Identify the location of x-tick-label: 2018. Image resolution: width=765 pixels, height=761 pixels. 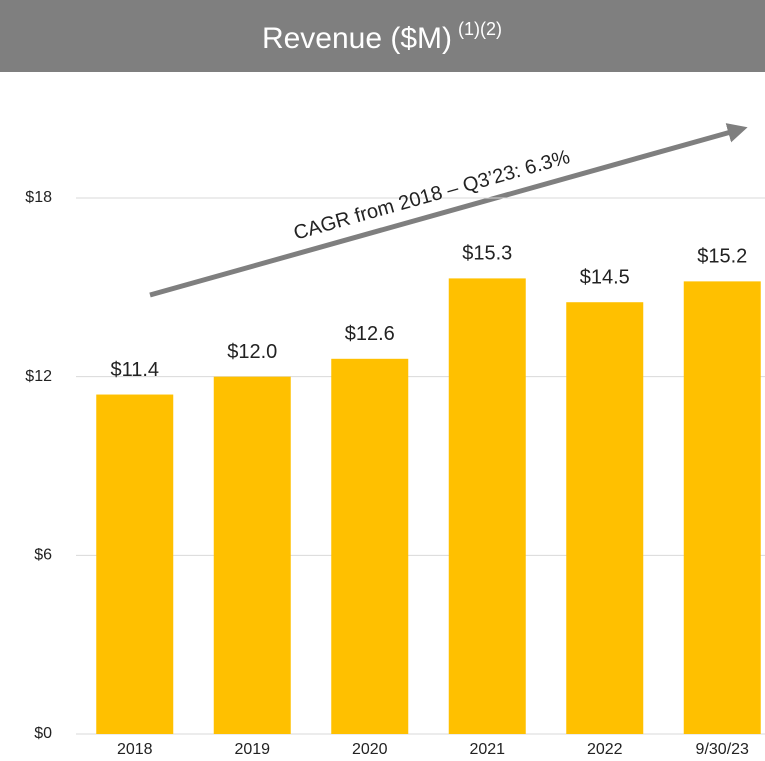
(135, 749).